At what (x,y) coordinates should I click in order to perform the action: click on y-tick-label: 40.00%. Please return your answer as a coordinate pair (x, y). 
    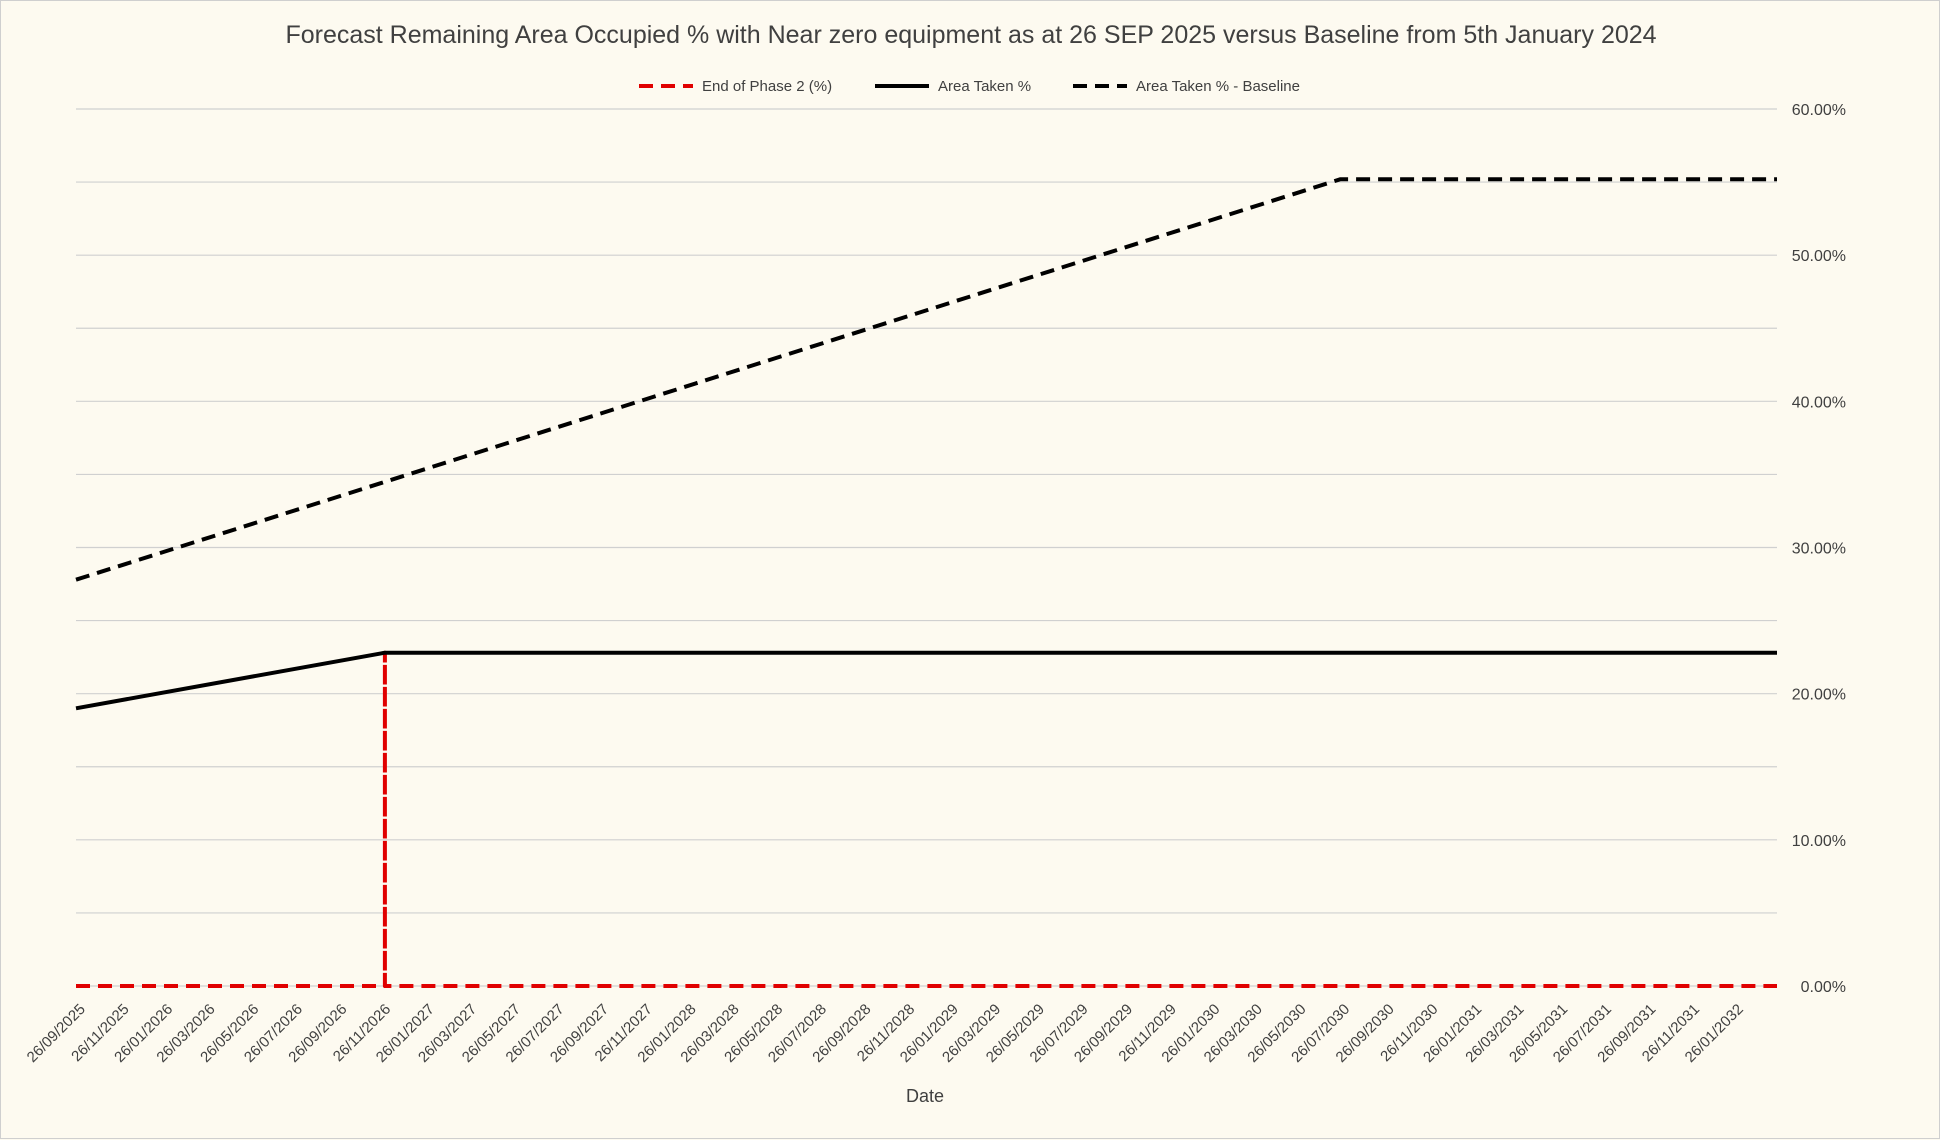
    Looking at the image, I should click on (1819, 402).